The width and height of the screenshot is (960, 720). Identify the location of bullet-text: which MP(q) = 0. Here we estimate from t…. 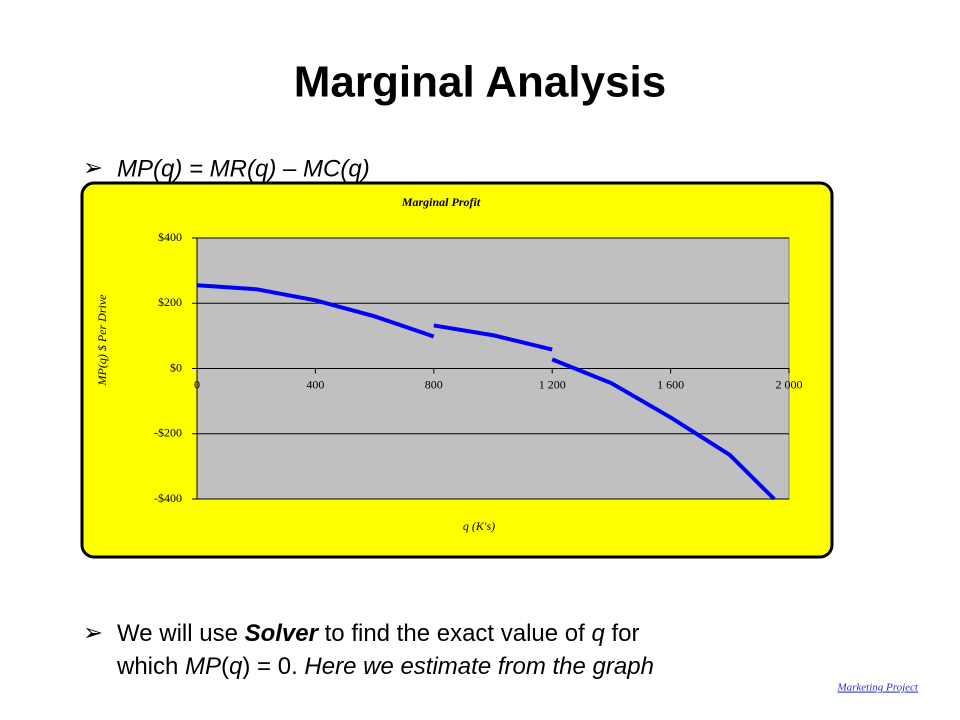
(385, 666).